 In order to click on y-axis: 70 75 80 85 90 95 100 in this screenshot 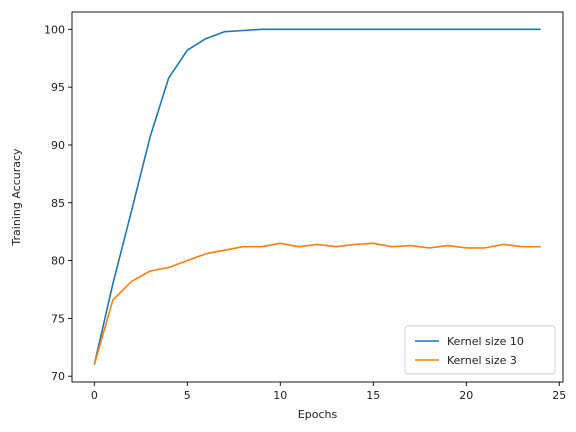, I will do `click(58, 203)`.